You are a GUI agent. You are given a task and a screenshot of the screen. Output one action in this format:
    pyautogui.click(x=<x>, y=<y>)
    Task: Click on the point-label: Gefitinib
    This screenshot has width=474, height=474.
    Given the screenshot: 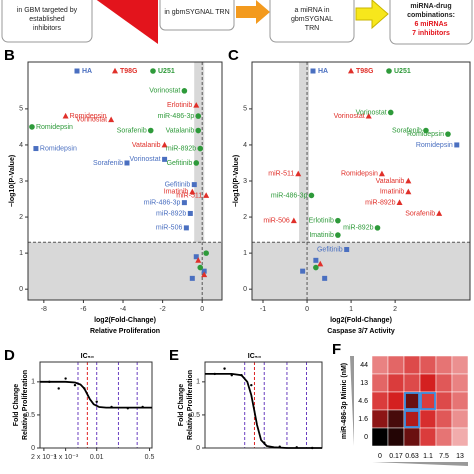 What is the action you would take?
    pyautogui.click(x=330, y=249)
    